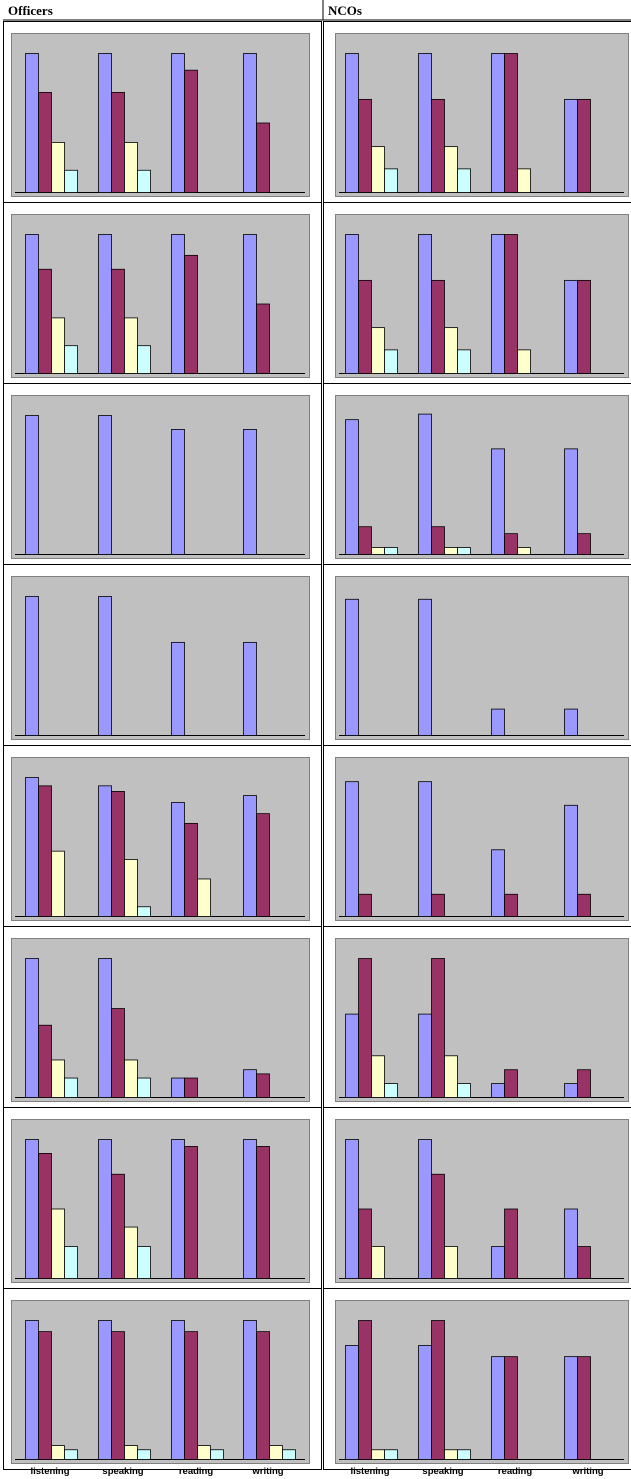 Image resolution: width=631 pixels, height=1479 pixels. I want to click on frame-lines, so click(317, 10).